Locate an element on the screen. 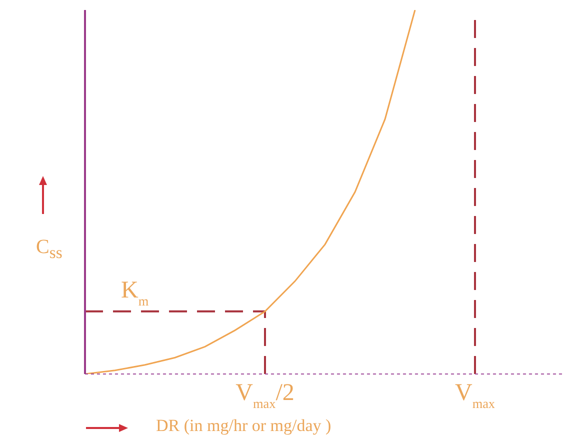 The width and height of the screenshot is (573, 445). x-tick-label: V$_{max}$/2 is located at coordinates (265, 395).